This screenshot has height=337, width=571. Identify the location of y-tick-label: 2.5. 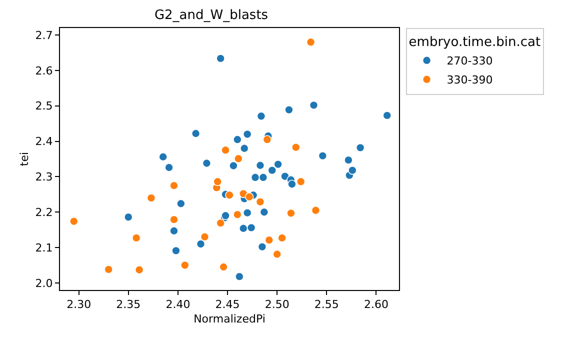
(44, 106).